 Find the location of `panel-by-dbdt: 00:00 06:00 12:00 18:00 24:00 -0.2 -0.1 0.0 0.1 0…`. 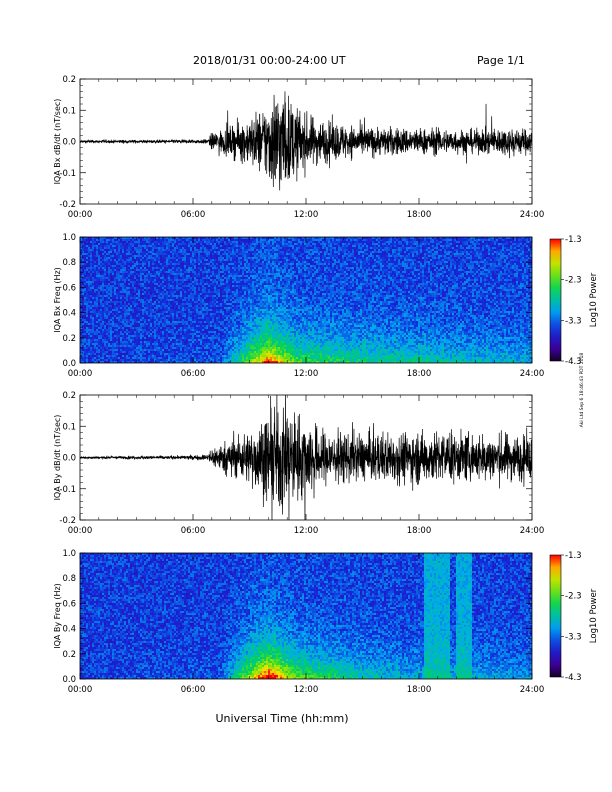

panel-by-dbdt: 00:00 06:00 12:00 18:00 24:00 -0.2 -0.1 0.0 0.1 0… is located at coordinates (299, 463).